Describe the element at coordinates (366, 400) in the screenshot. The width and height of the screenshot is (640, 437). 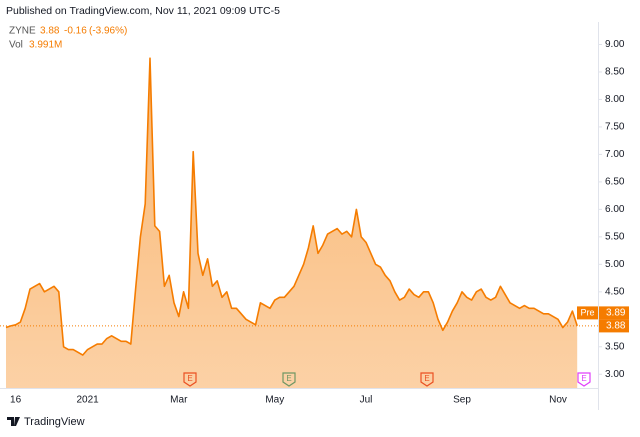
I see `x-tick-label: Jul` at that location.